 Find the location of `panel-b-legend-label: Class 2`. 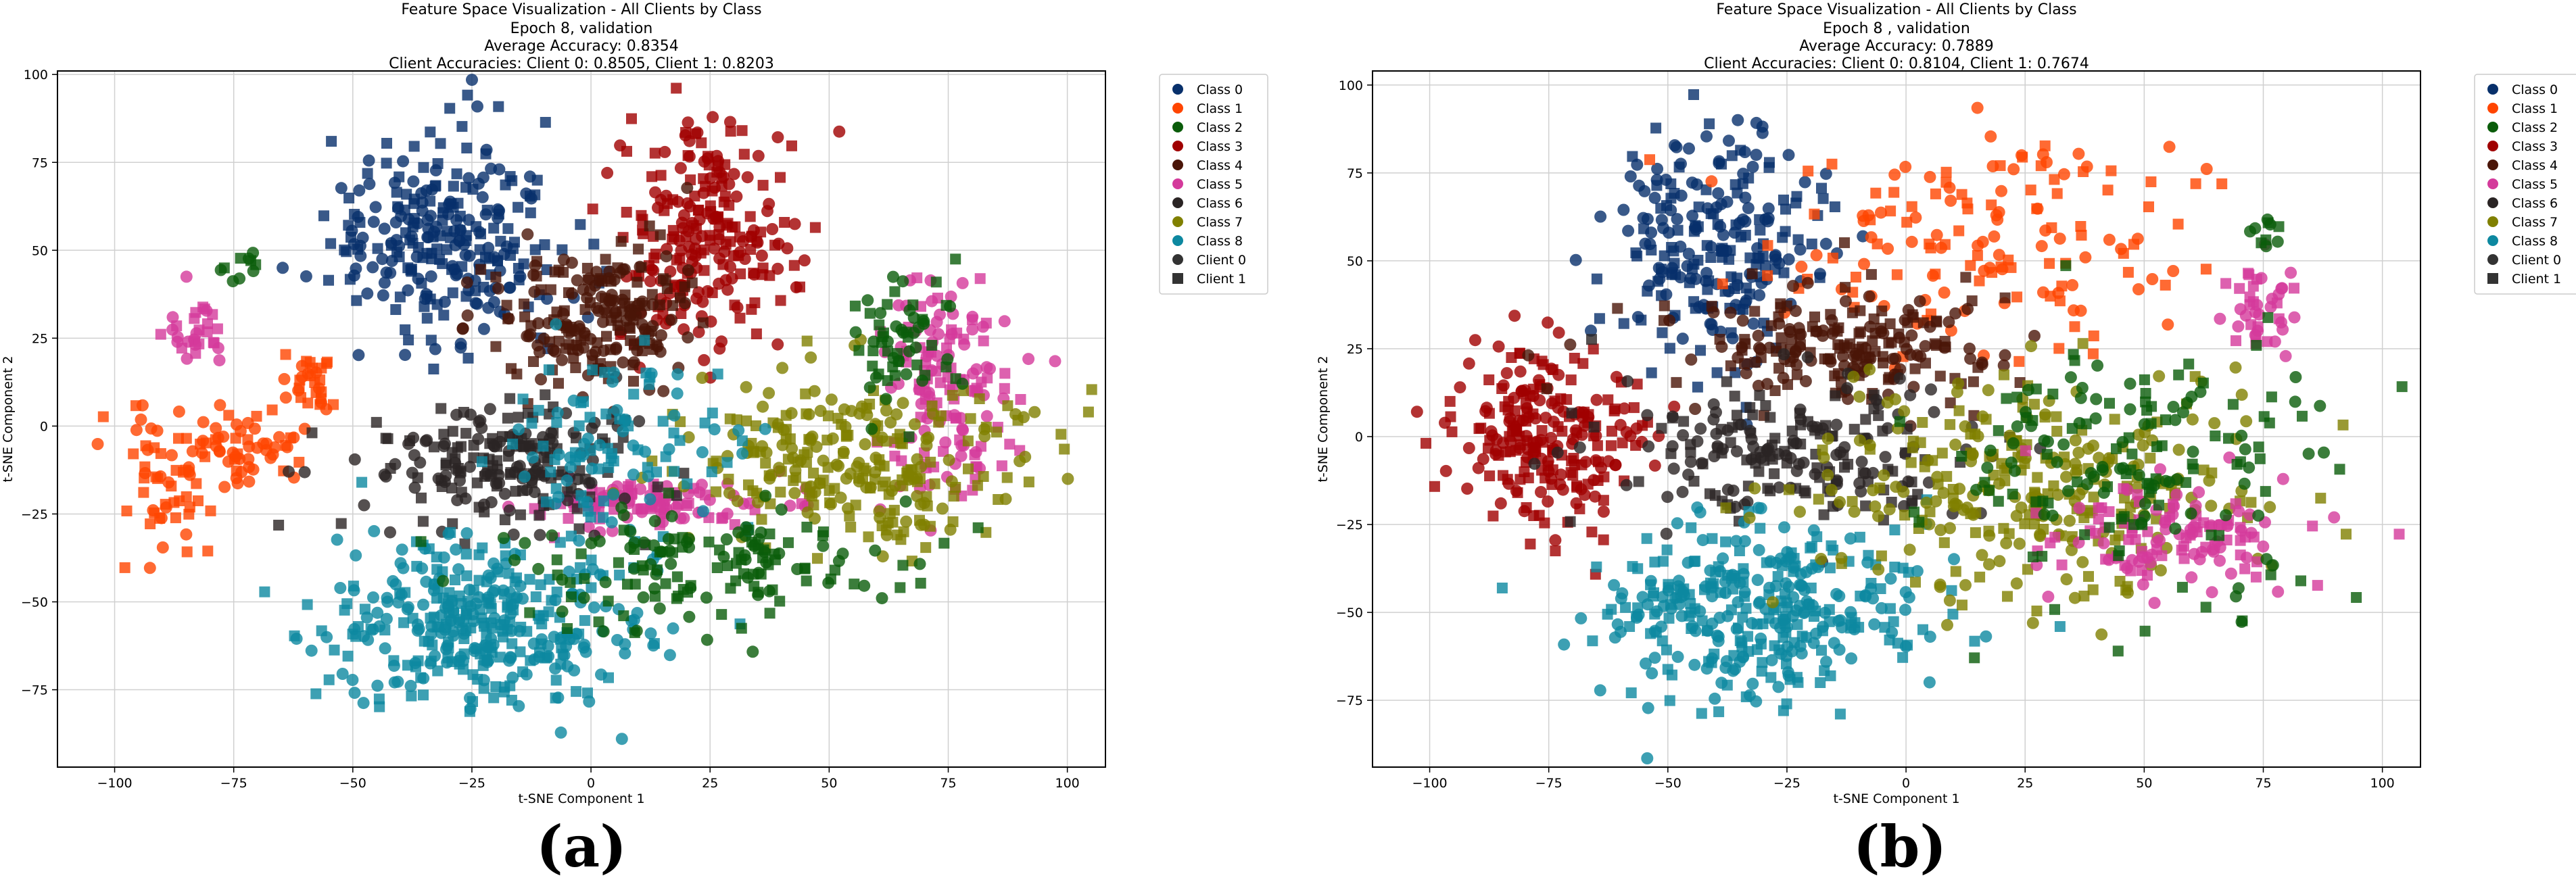

panel-b-legend-label: Class 2 is located at coordinates (2535, 127).